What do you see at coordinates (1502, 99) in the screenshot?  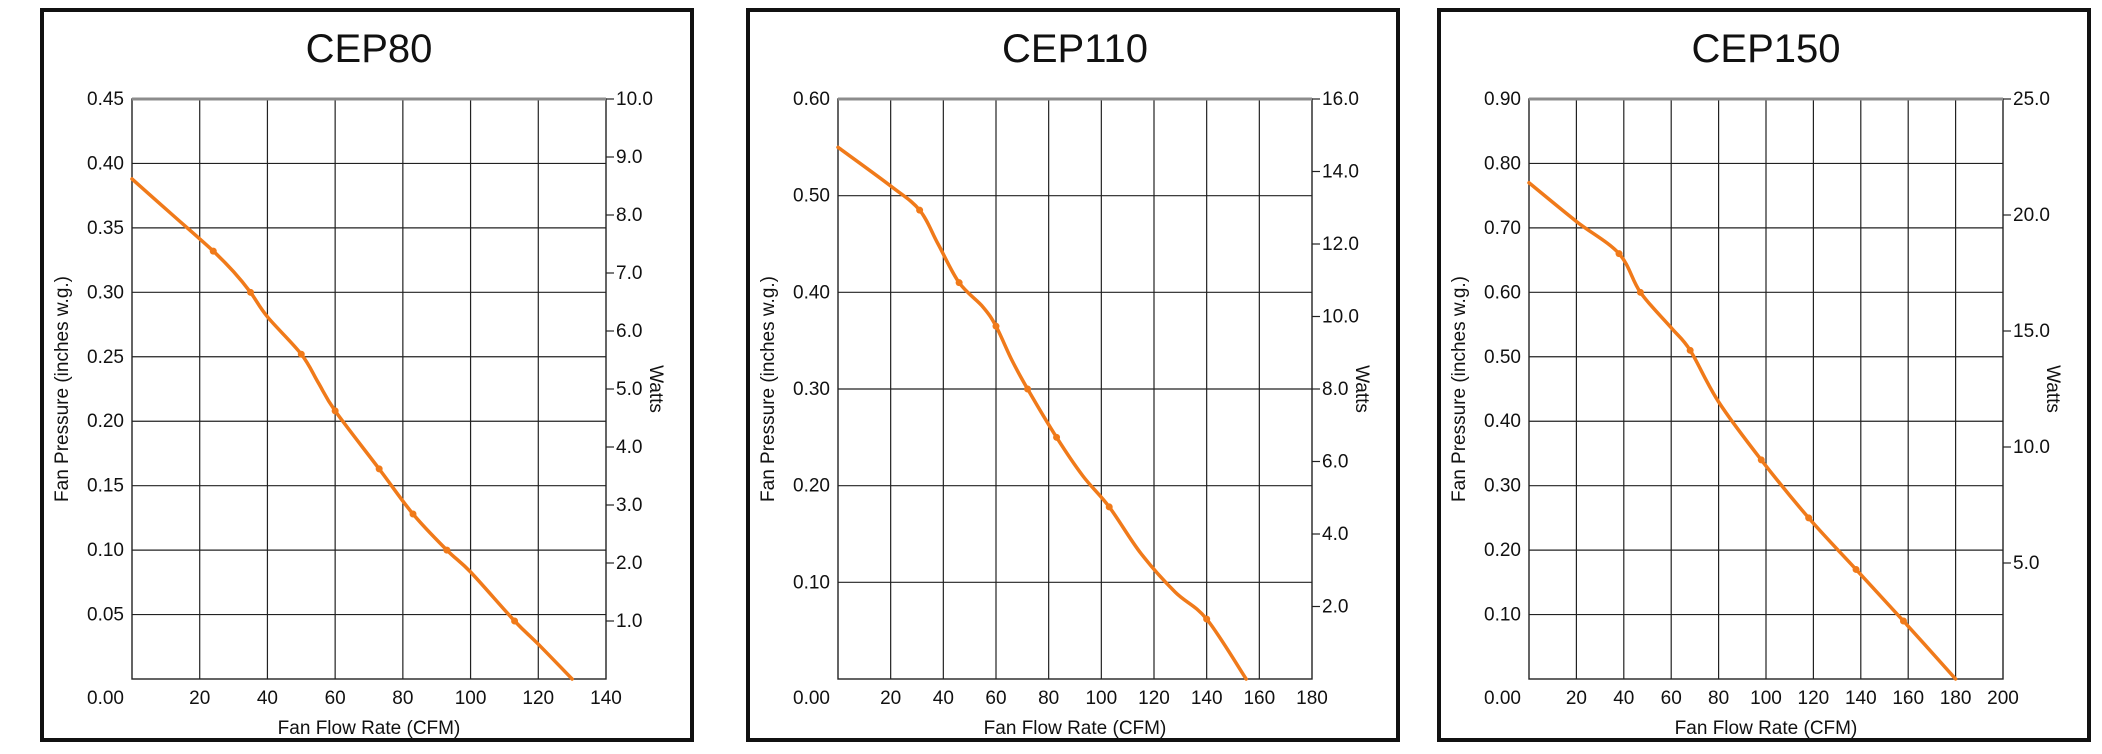 I see `y-tick-label: 0.90` at bounding box center [1502, 99].